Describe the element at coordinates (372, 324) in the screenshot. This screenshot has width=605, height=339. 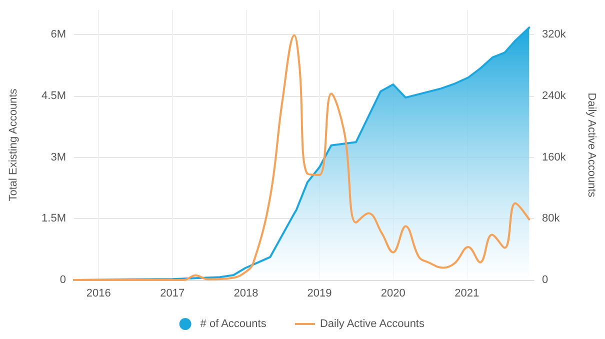
I see `legend-label: Daily Active Accounts` at that location.